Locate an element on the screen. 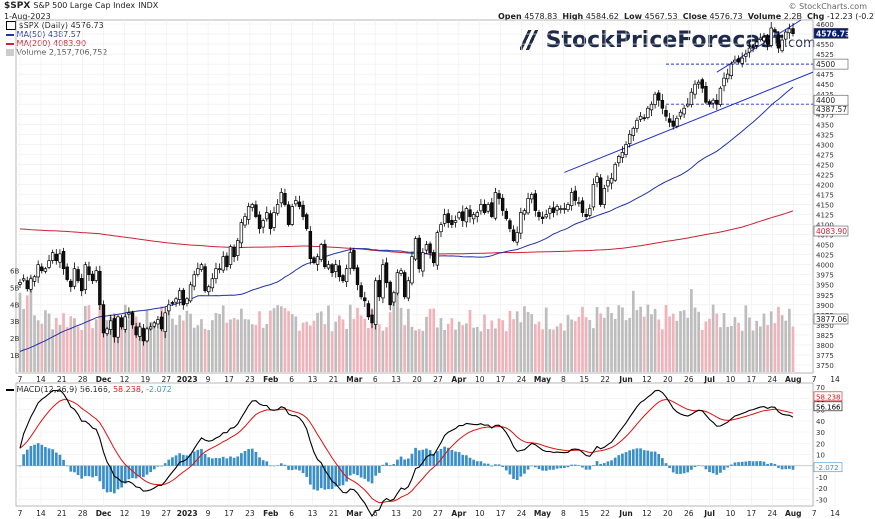 This screenshot has height=519, width=875. price-tick-label: 4275 is located at coordinates (825, 155).